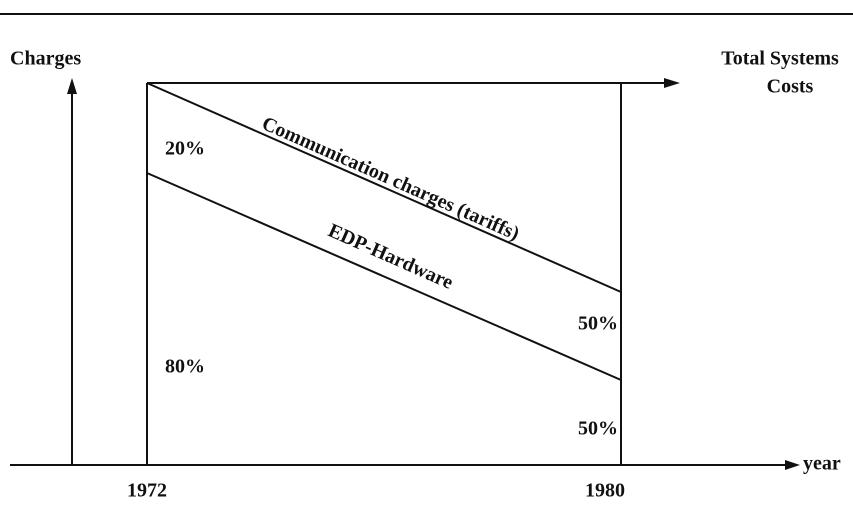  Describe the element at coordinates (185, 149) in the screenshot. I see `share: 20%` at that location.